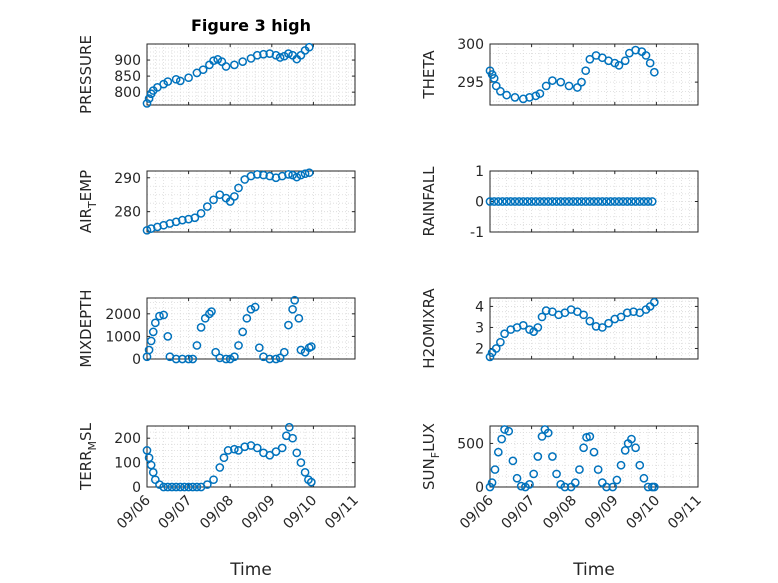 Image resolution: width=778 pixels, height=583 pixels. Describe the element at coordinates (127, 213) in the screenshot. I see `y-tick-label: 280` at that location.